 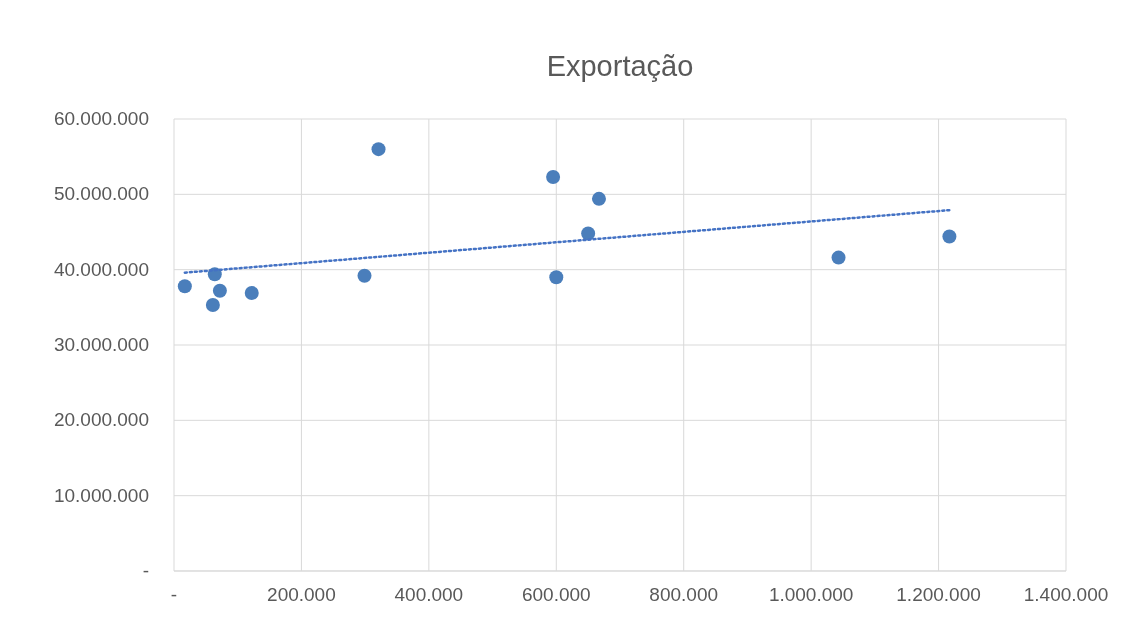 I want to click on x-tick-label: 1.000.000, so click(x=811, y=594).